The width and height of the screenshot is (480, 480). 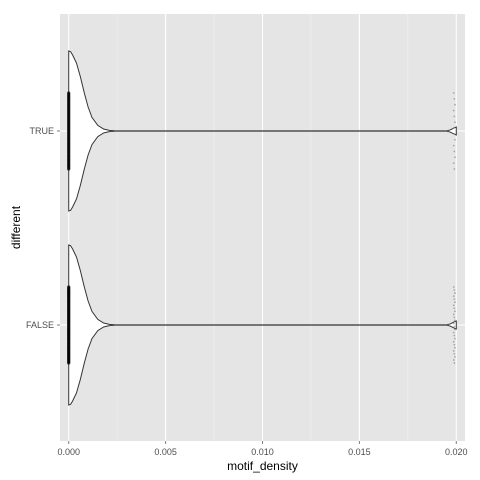 I want to click on x-tick-label: 0.020, so click(x=456, y=452).